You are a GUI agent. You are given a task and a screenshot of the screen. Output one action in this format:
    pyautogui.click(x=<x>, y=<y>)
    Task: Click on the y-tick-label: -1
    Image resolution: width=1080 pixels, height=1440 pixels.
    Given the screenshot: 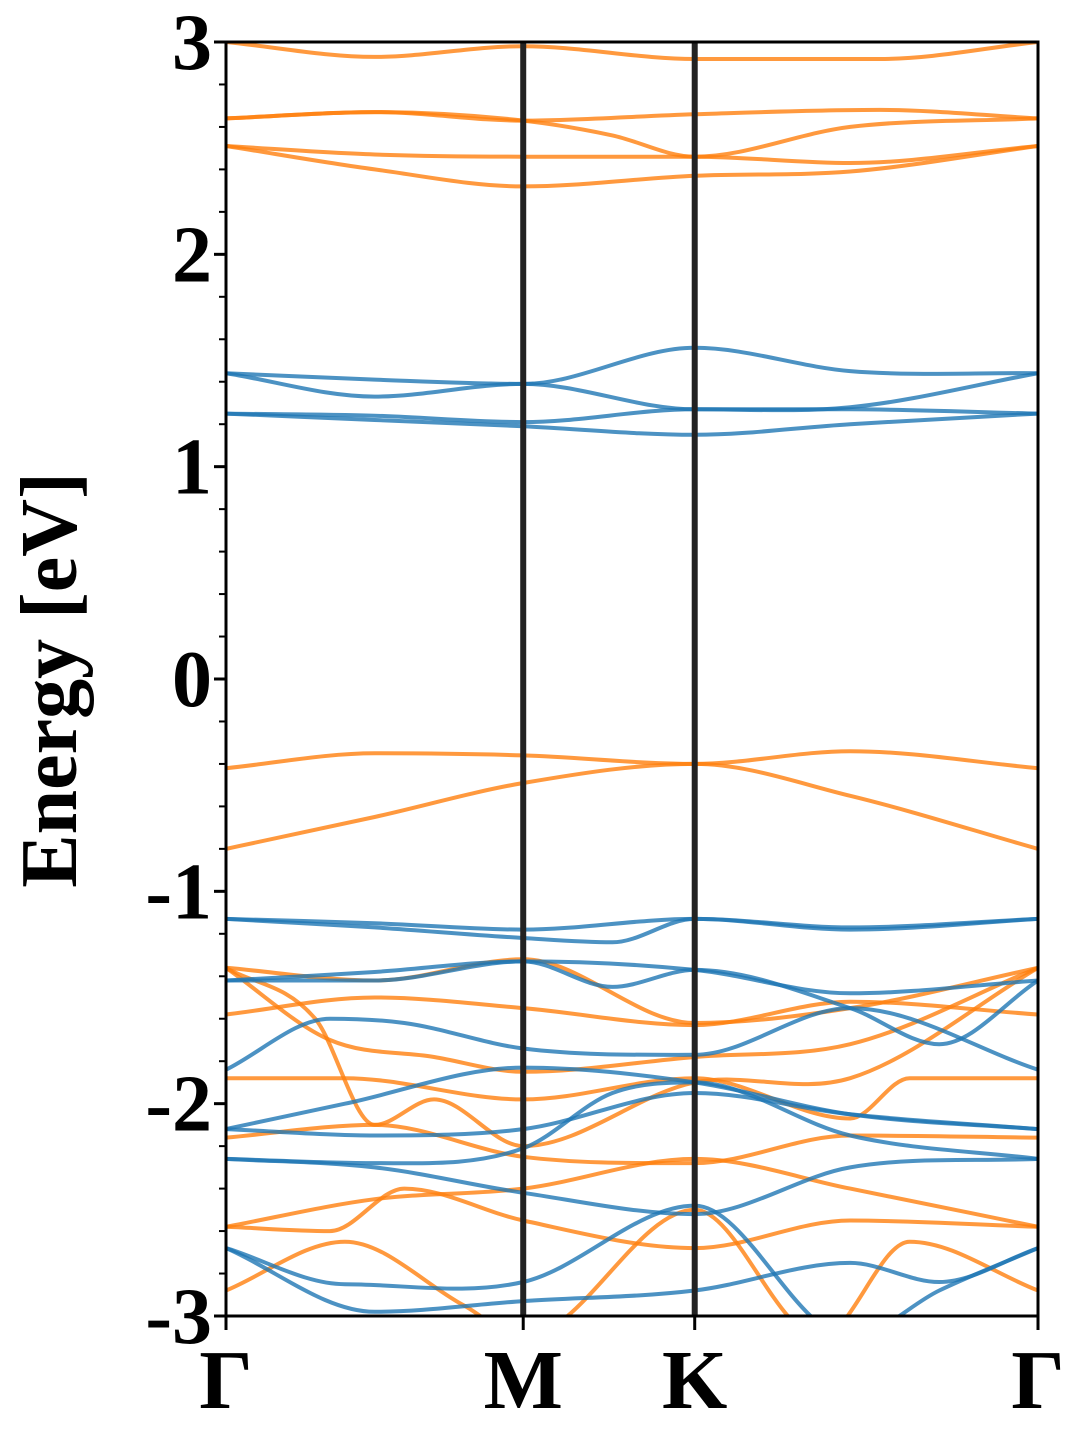 What is the action you would take?
    pyautogui.click(x=178, y=892)
    